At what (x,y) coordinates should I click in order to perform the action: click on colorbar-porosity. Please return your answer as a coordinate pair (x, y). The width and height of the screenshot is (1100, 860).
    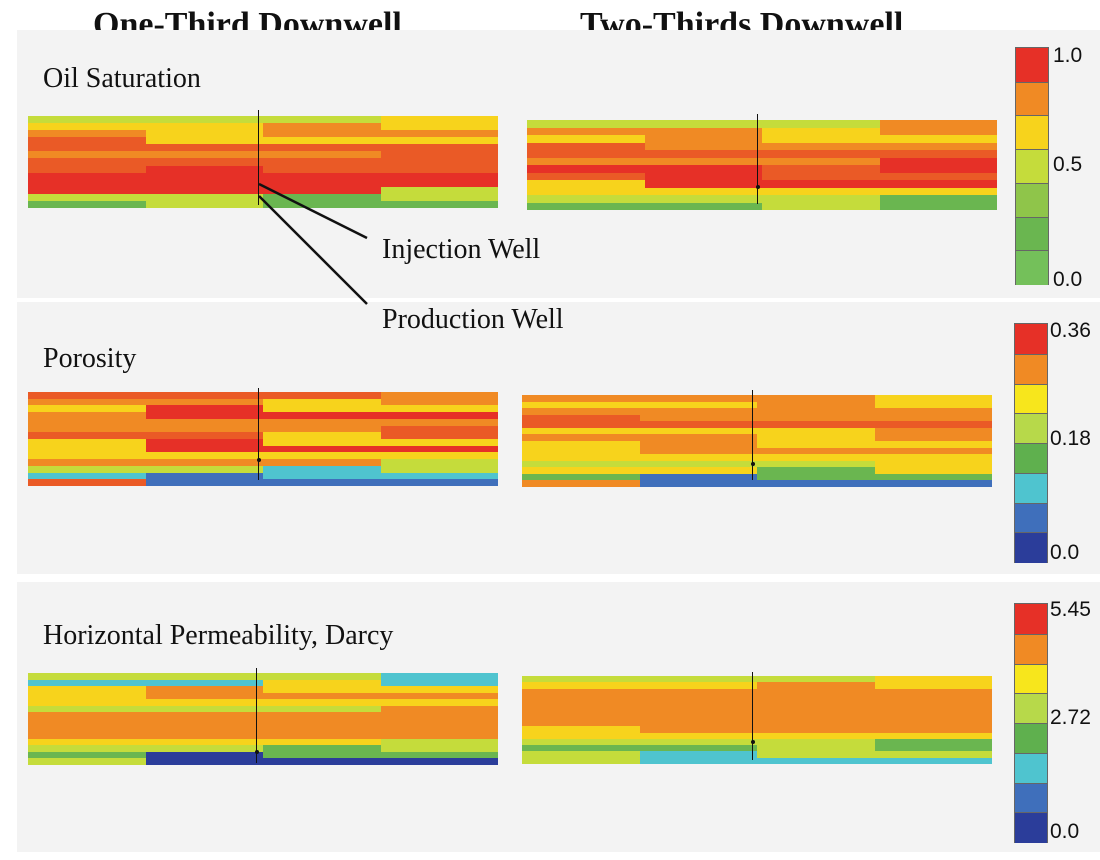
    Looking at the image, I should click on (1031, 443).